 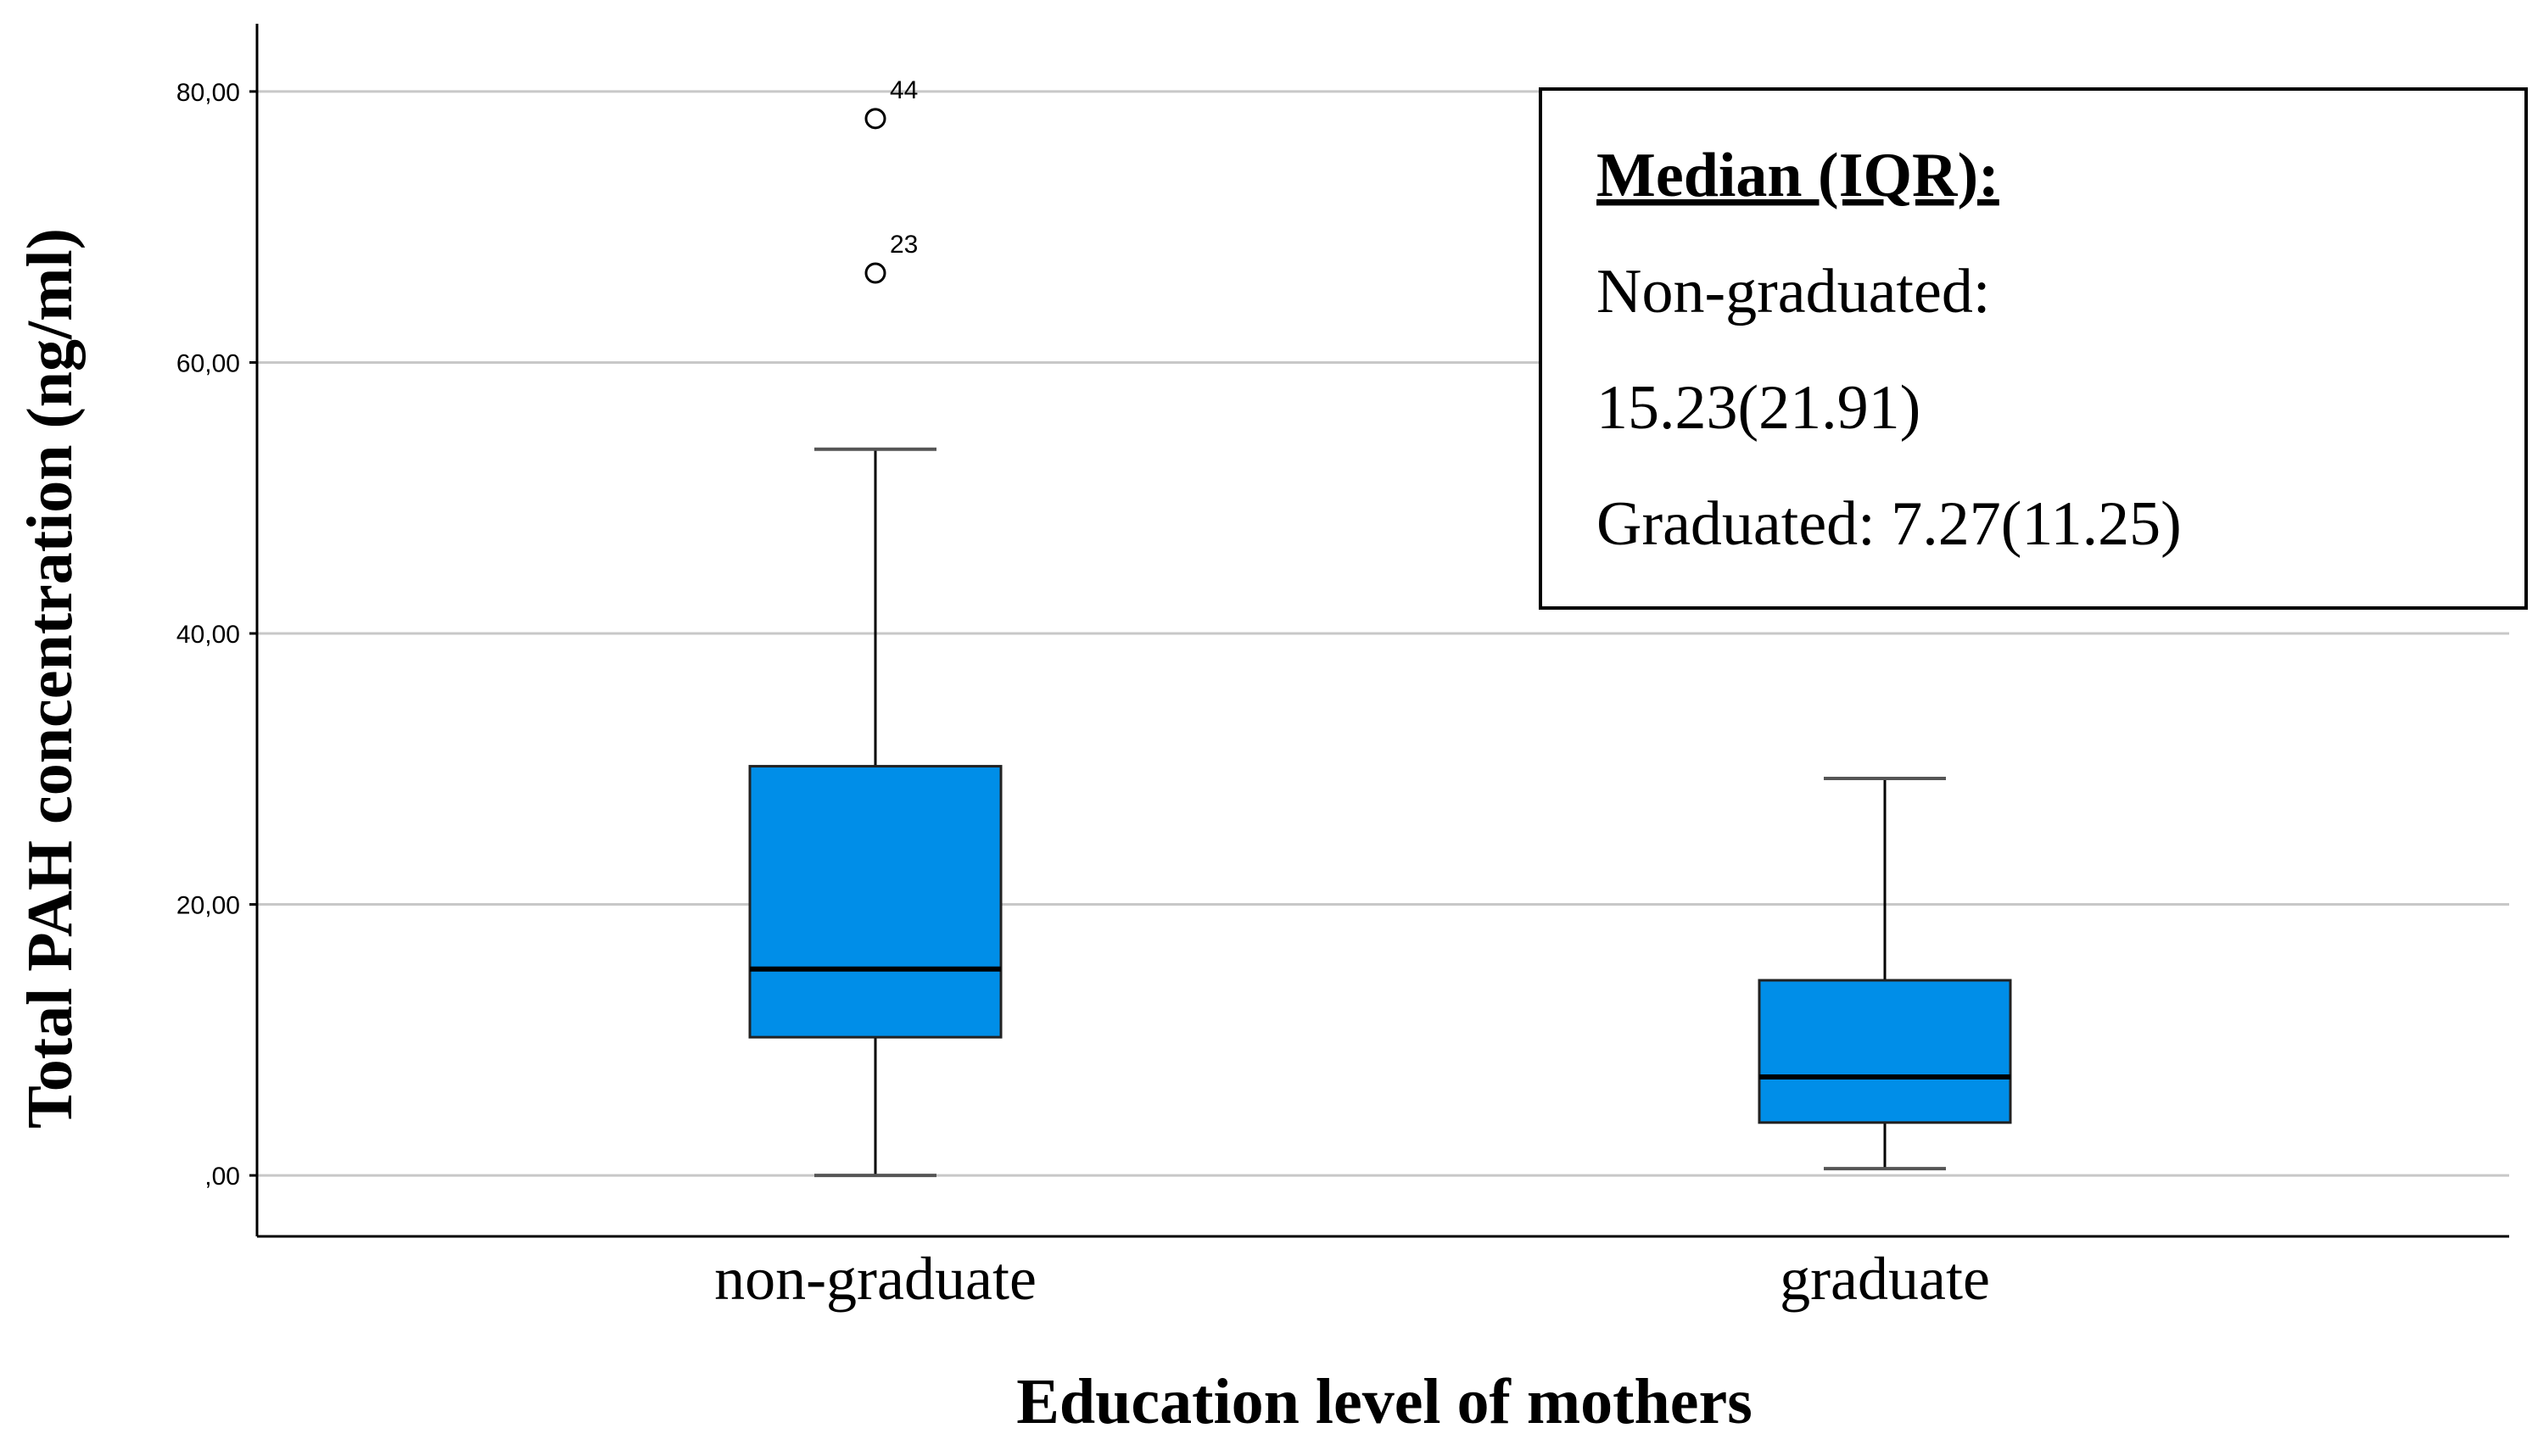 What do you see at coordinates (222, 1177) in the screenshot?
I see `y-tick-label: ,00` at bounding box center [222, 1177].